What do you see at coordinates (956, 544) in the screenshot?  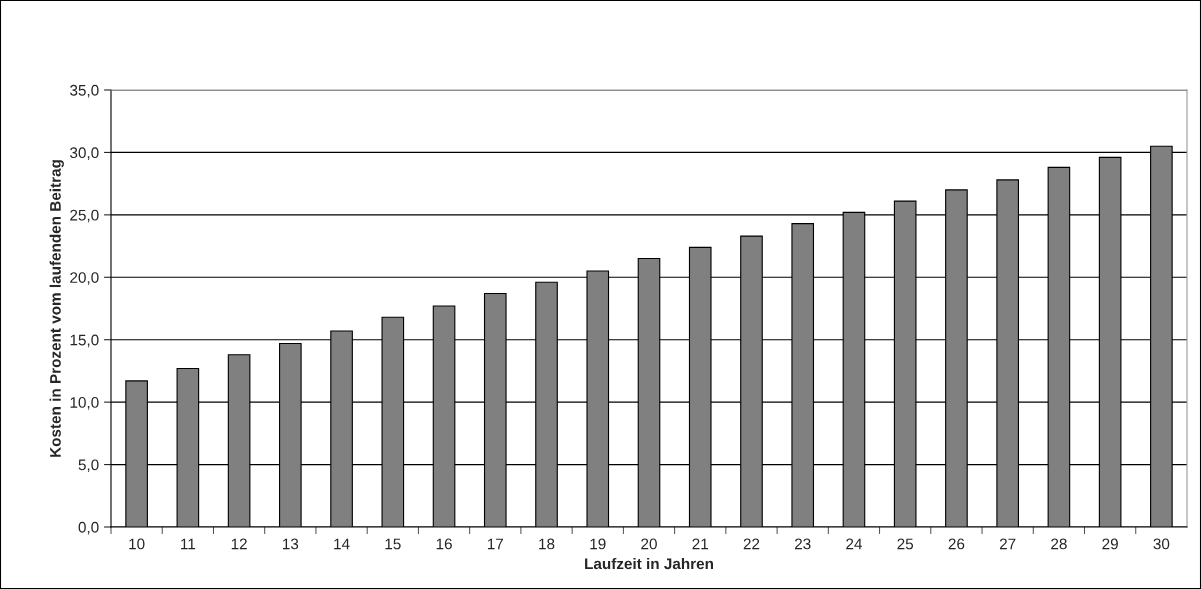 I see `x-tick-label: 26` at bounding box center [956, 544].